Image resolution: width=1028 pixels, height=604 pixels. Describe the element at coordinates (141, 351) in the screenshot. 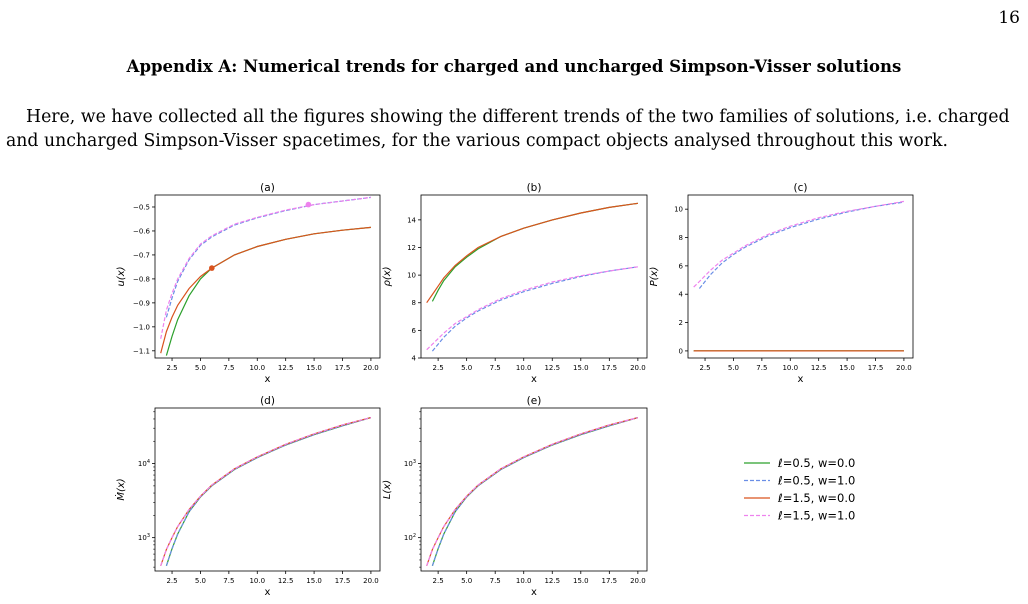

I see `y-tick-label: −1.1` at that location.